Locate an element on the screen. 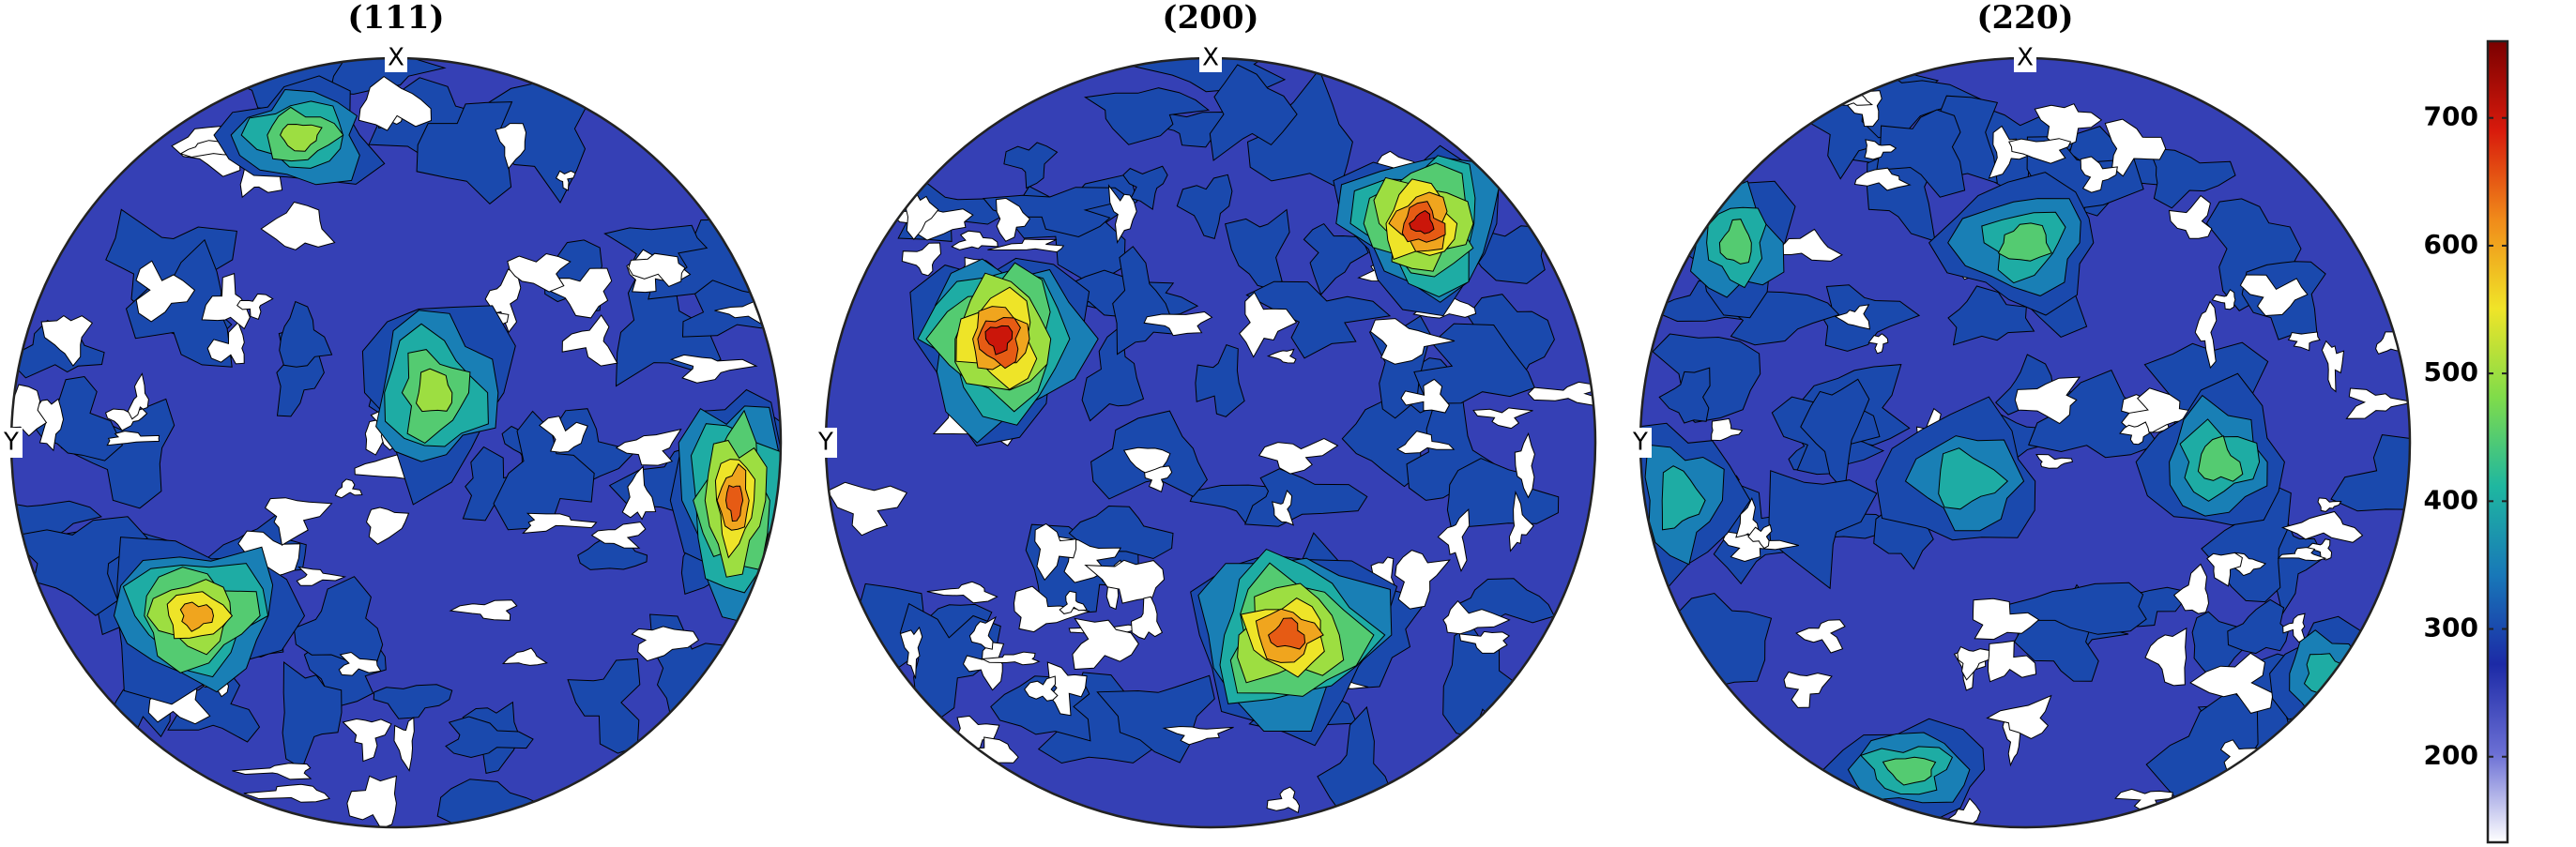 This screenshot has width=2576, height=847. colorbar-scale is located at coordinates (2497, 441).